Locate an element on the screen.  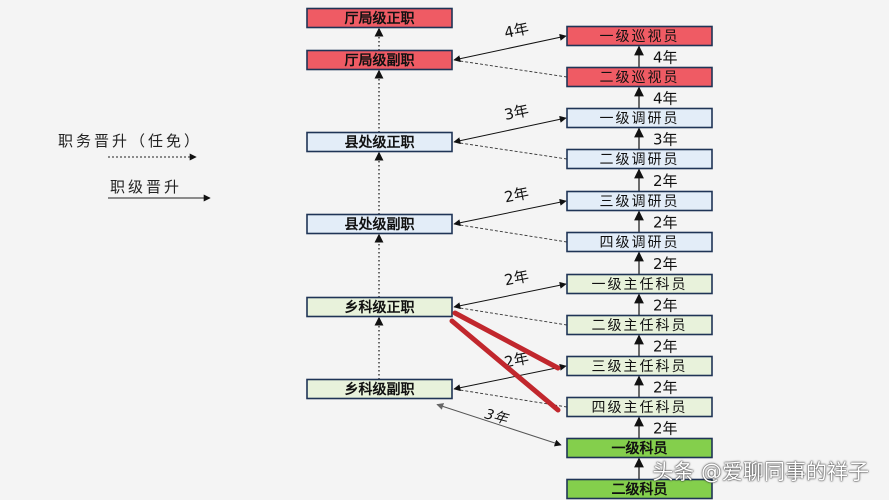
rank-node-label: 二级调研员 is located at coordinates (640, 160).